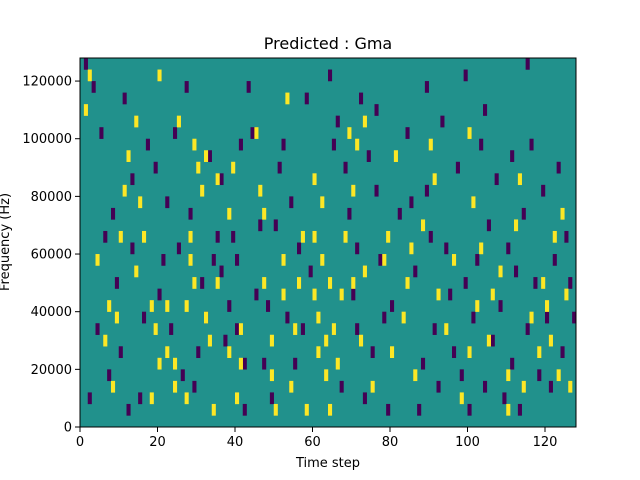 The image size is (640, 480). What do you see at coordinates (328, 43) in the screenshot?
I see `chart-title: Predicted : Gma` at bounding box center [328, 43].